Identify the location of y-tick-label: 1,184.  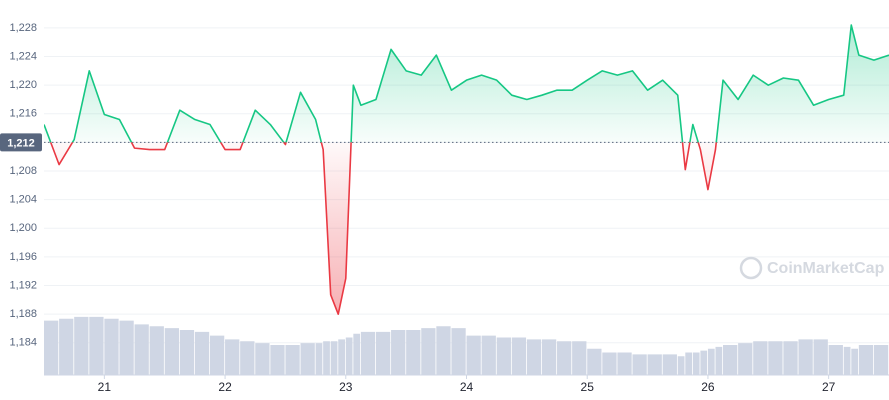
(23, 343).